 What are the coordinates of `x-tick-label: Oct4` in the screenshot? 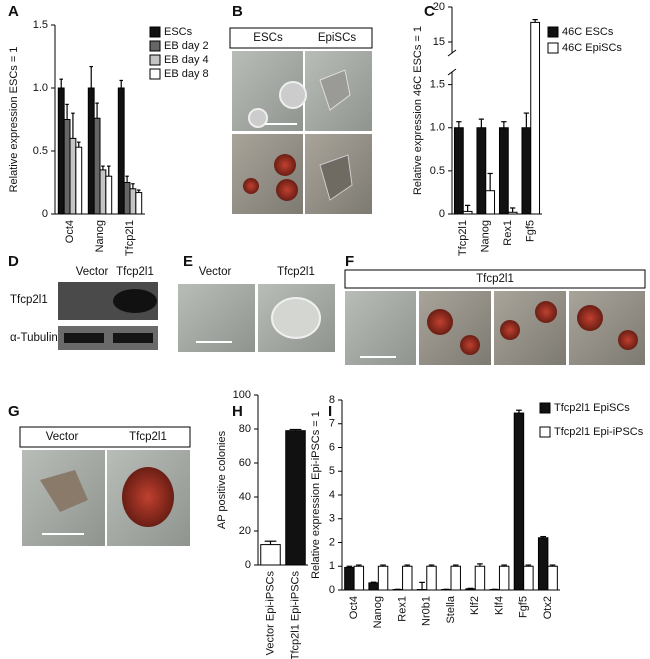 It's located at (70, 231).